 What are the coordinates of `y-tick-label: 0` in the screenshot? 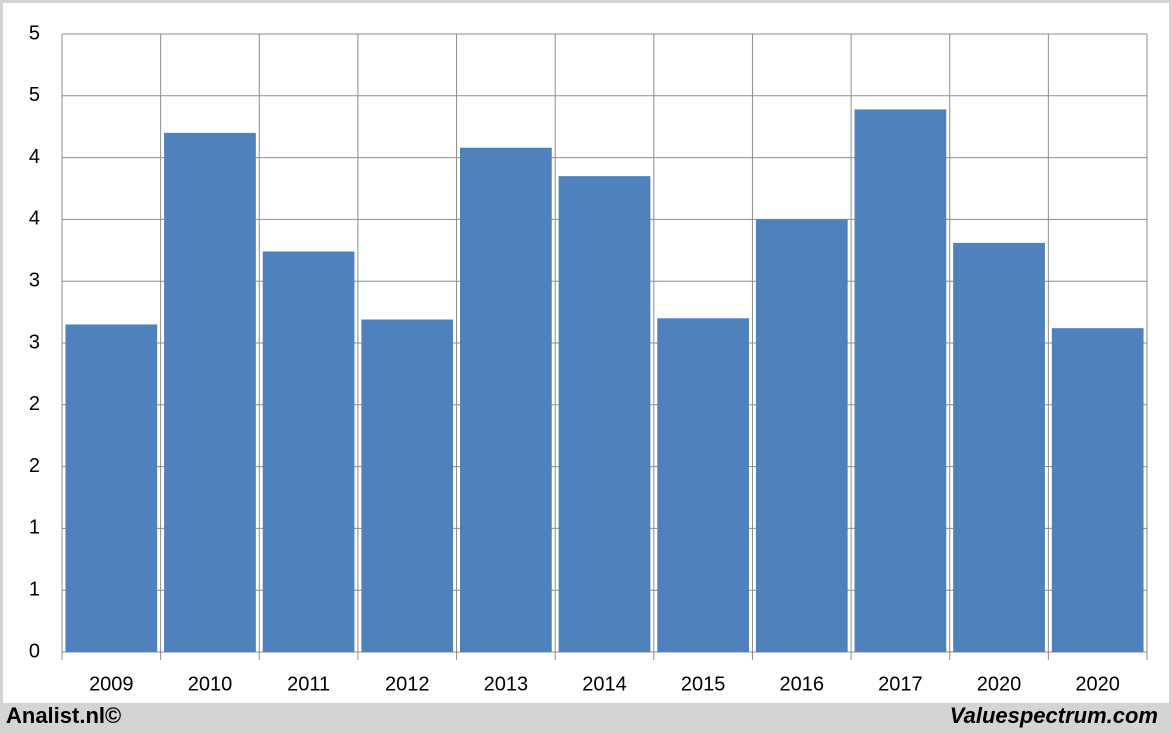 It's located at (34, 651).